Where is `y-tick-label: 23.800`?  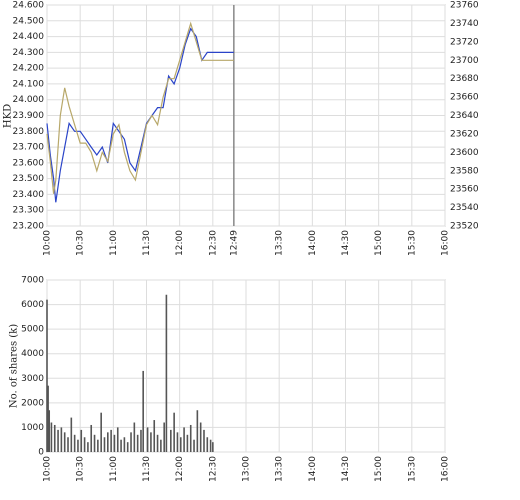 y-tick-label: 23.800 is located at coordinates (29, 132).